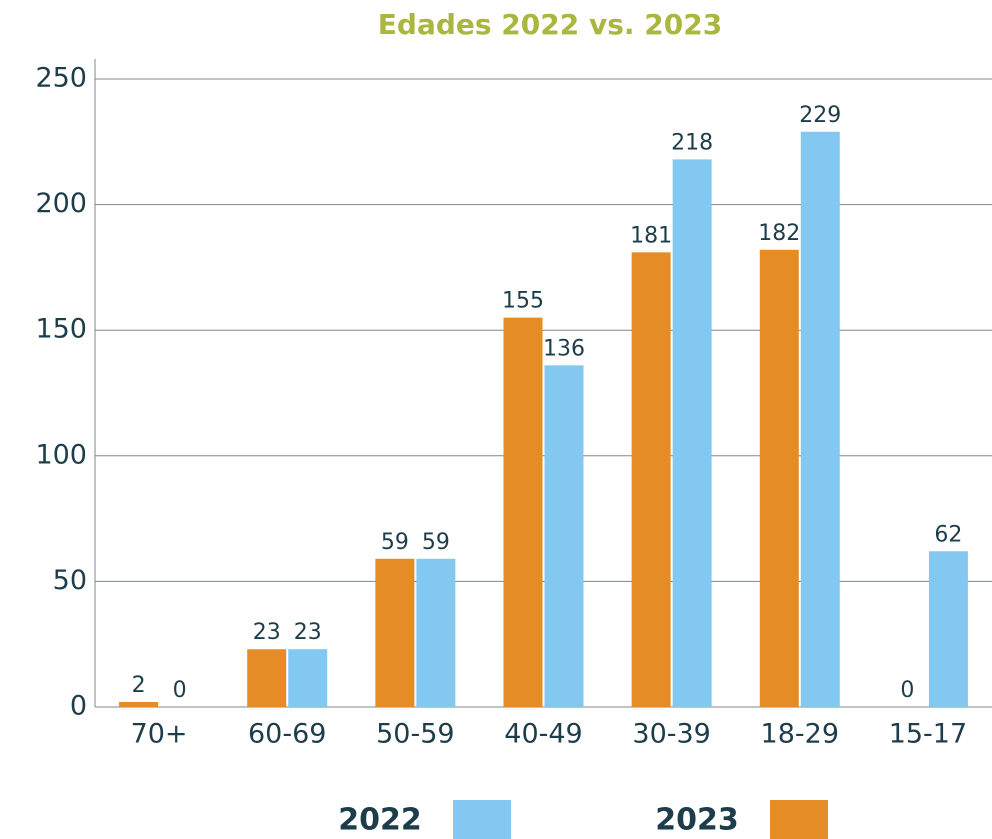 This screenshot has width=992, height=839. I want to click on data-label: 181, so click(651, 235).